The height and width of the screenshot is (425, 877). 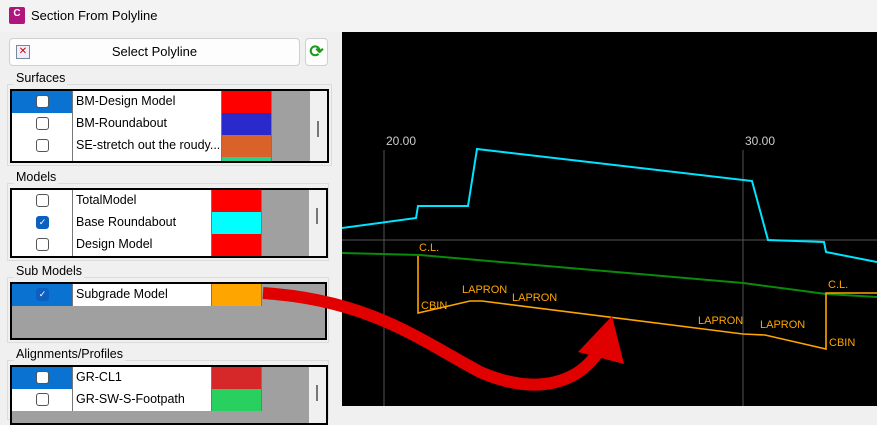 I want to click on surfaces-label: Surfaces, so click(x=41, y=78).